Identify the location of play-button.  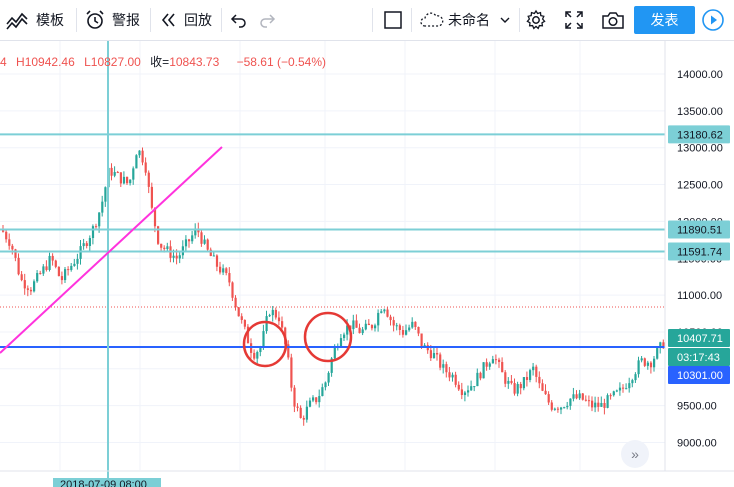
(713, 20).